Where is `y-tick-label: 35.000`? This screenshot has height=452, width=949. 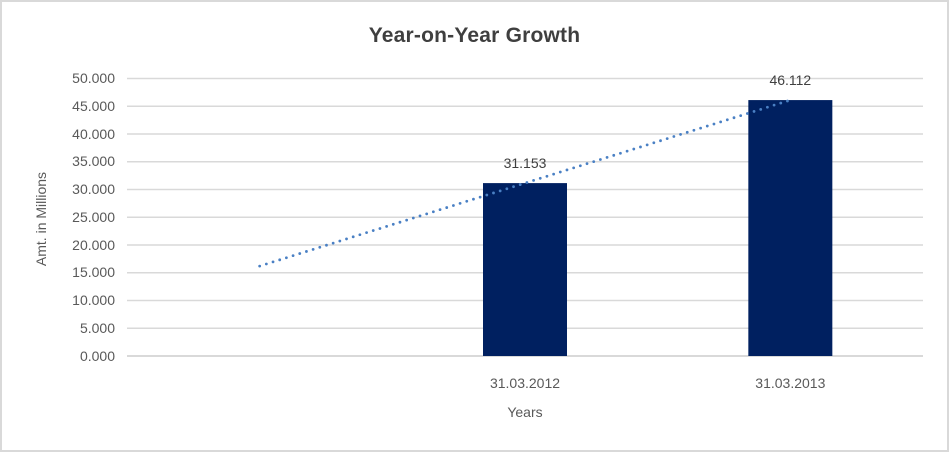
y-tick-label: 35.000 is located at coordinates (93, 161).